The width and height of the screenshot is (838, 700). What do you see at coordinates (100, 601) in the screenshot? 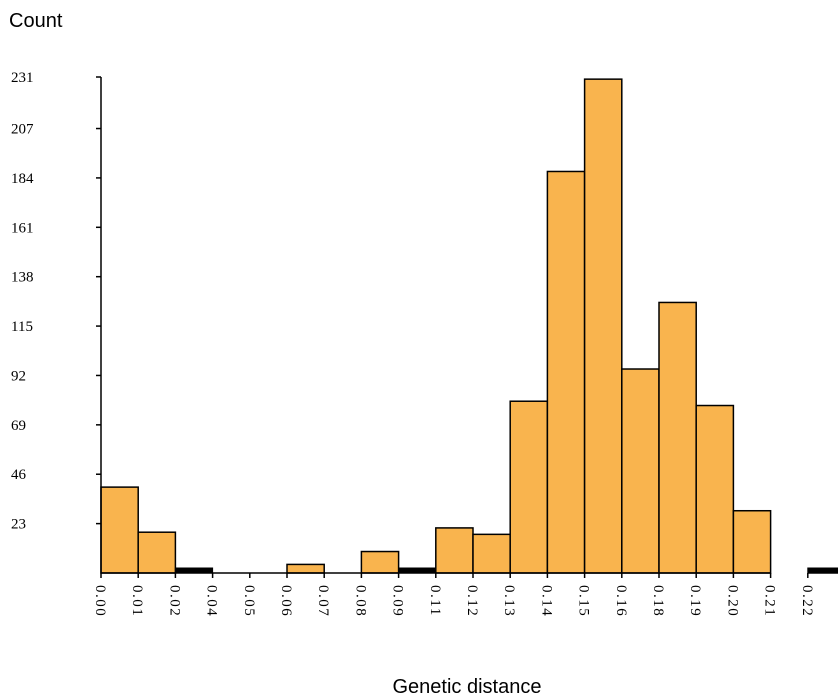
I see `x-tick-label: 0.00` at bounding box center [100, 601].